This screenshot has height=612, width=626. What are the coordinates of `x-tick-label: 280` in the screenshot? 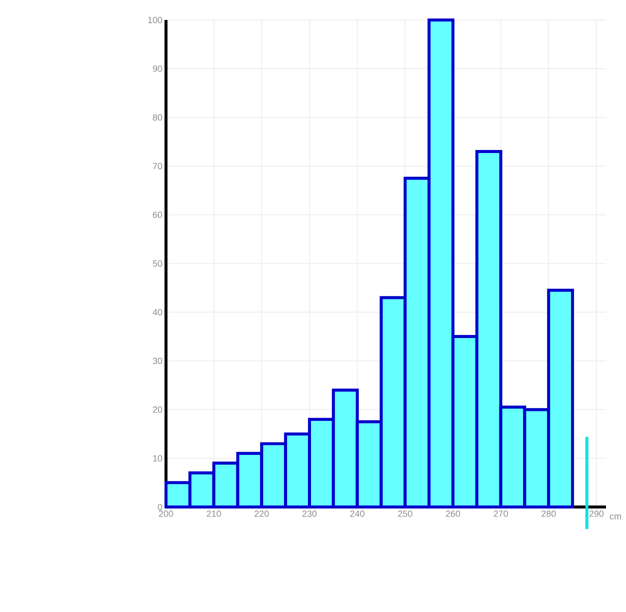 It's located at (549, 513).